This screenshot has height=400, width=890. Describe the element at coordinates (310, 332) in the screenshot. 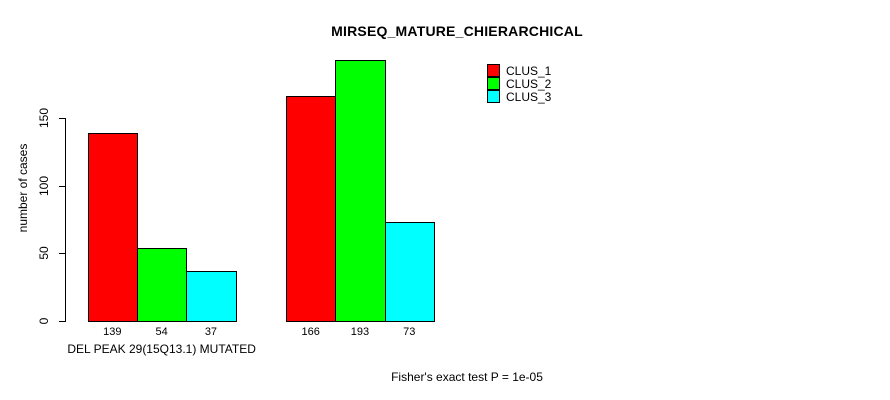

I see `bar-value-label: 166` at that location.